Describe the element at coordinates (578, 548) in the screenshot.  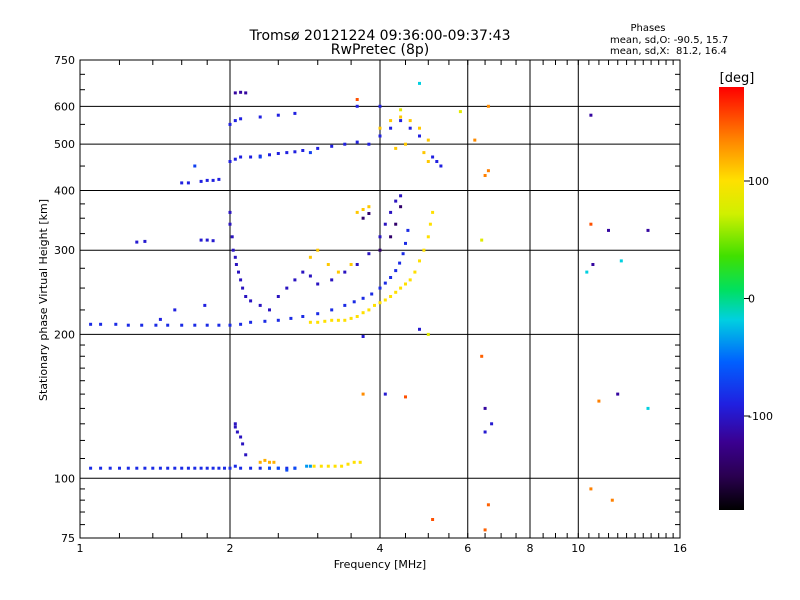
I see `x-tick-label: 10` at that location.